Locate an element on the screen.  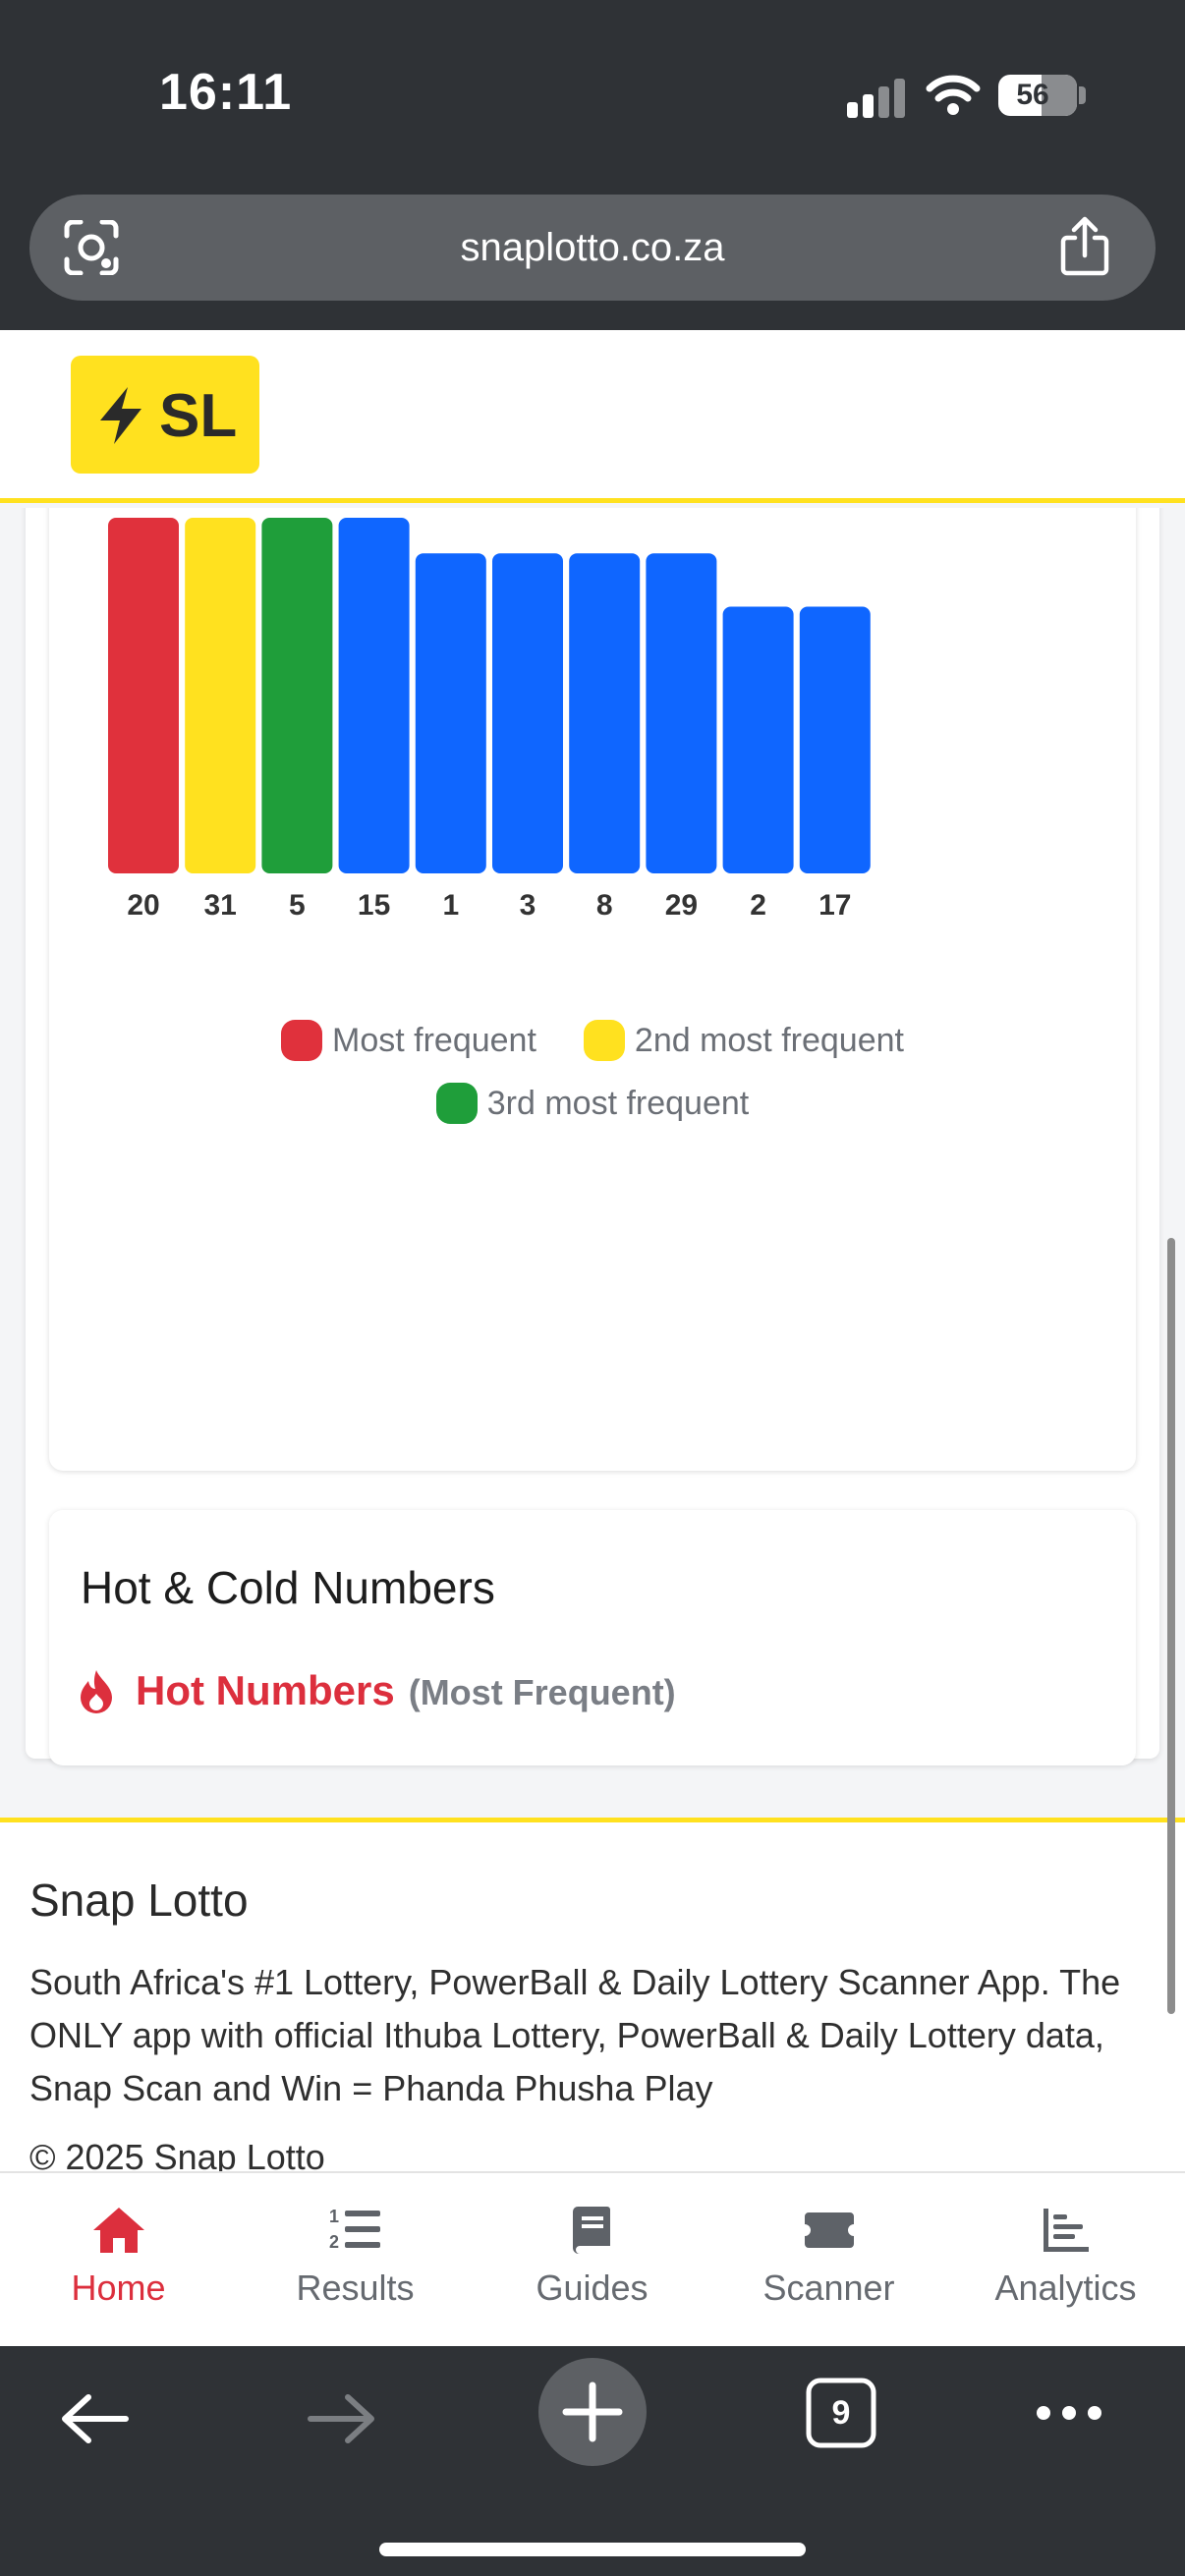
book-icon is located at coordinates (592, 2230).